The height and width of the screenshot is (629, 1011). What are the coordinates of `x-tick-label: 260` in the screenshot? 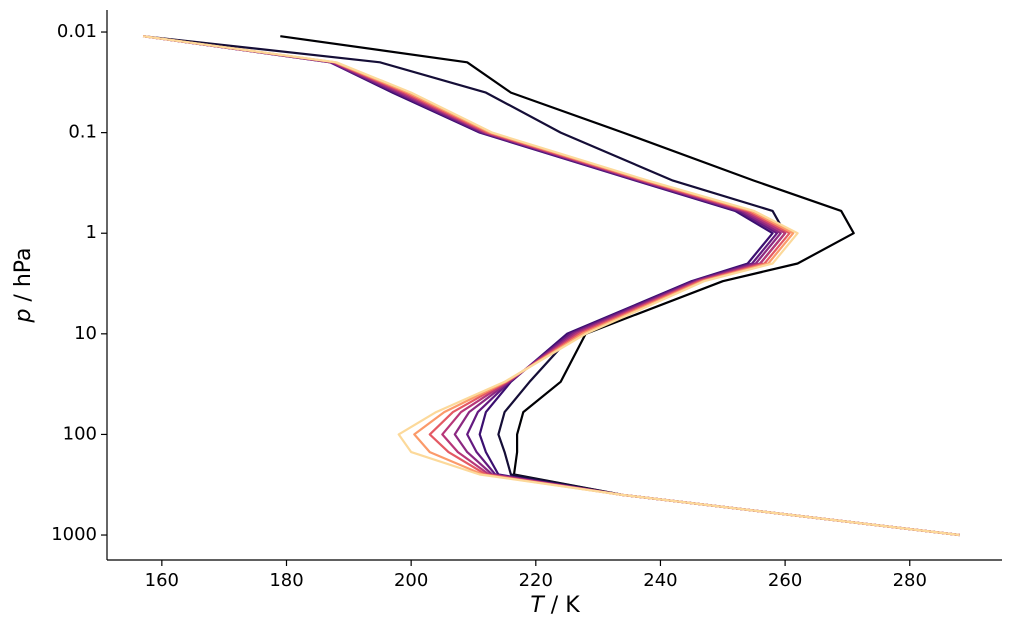 It's located at (785, 580).